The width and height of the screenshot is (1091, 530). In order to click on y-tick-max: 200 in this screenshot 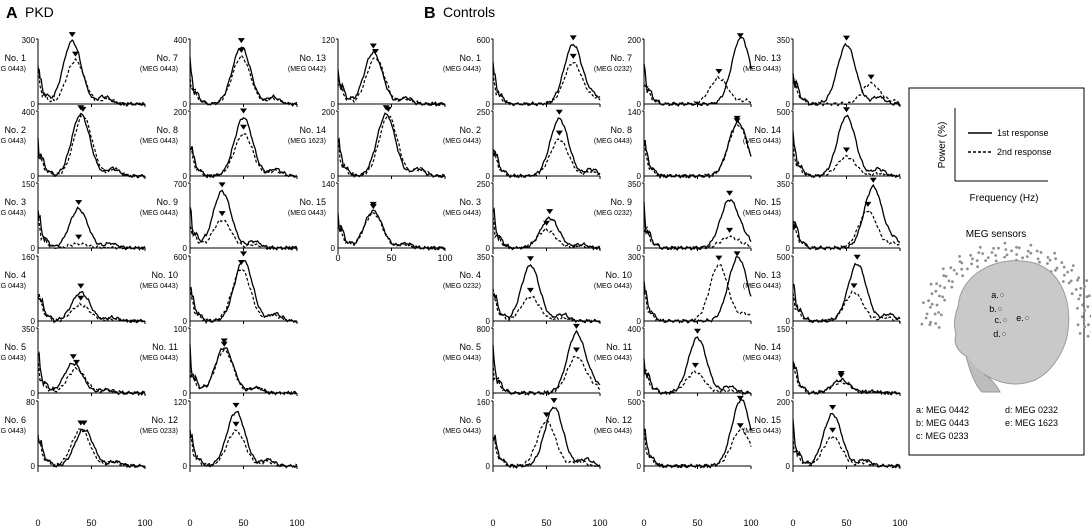, I will do `click(635, 40)`.